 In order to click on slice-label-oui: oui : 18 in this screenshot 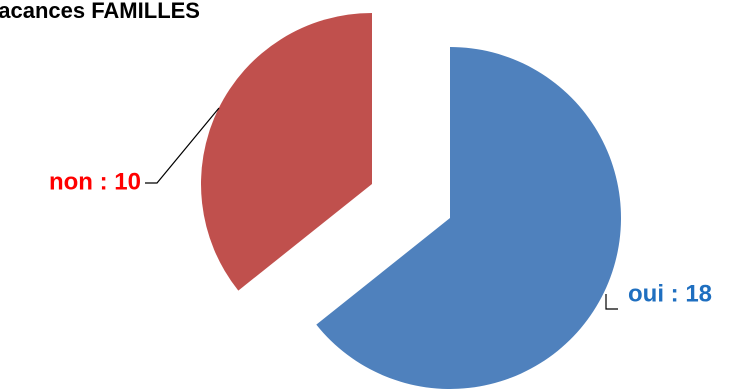, I will do `click(670, 293)`.